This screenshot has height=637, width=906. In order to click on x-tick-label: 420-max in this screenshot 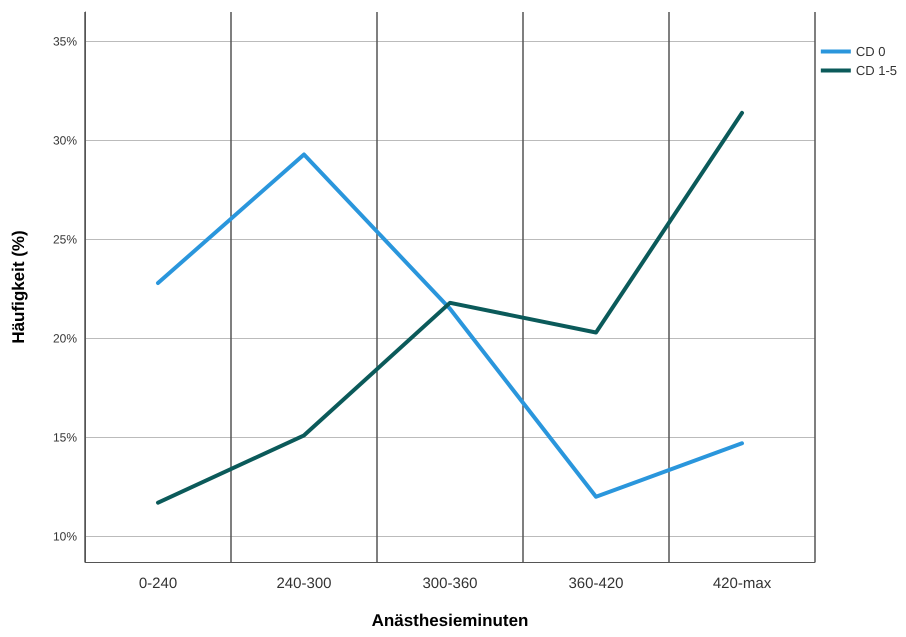, I will do `click(742, 583)`.